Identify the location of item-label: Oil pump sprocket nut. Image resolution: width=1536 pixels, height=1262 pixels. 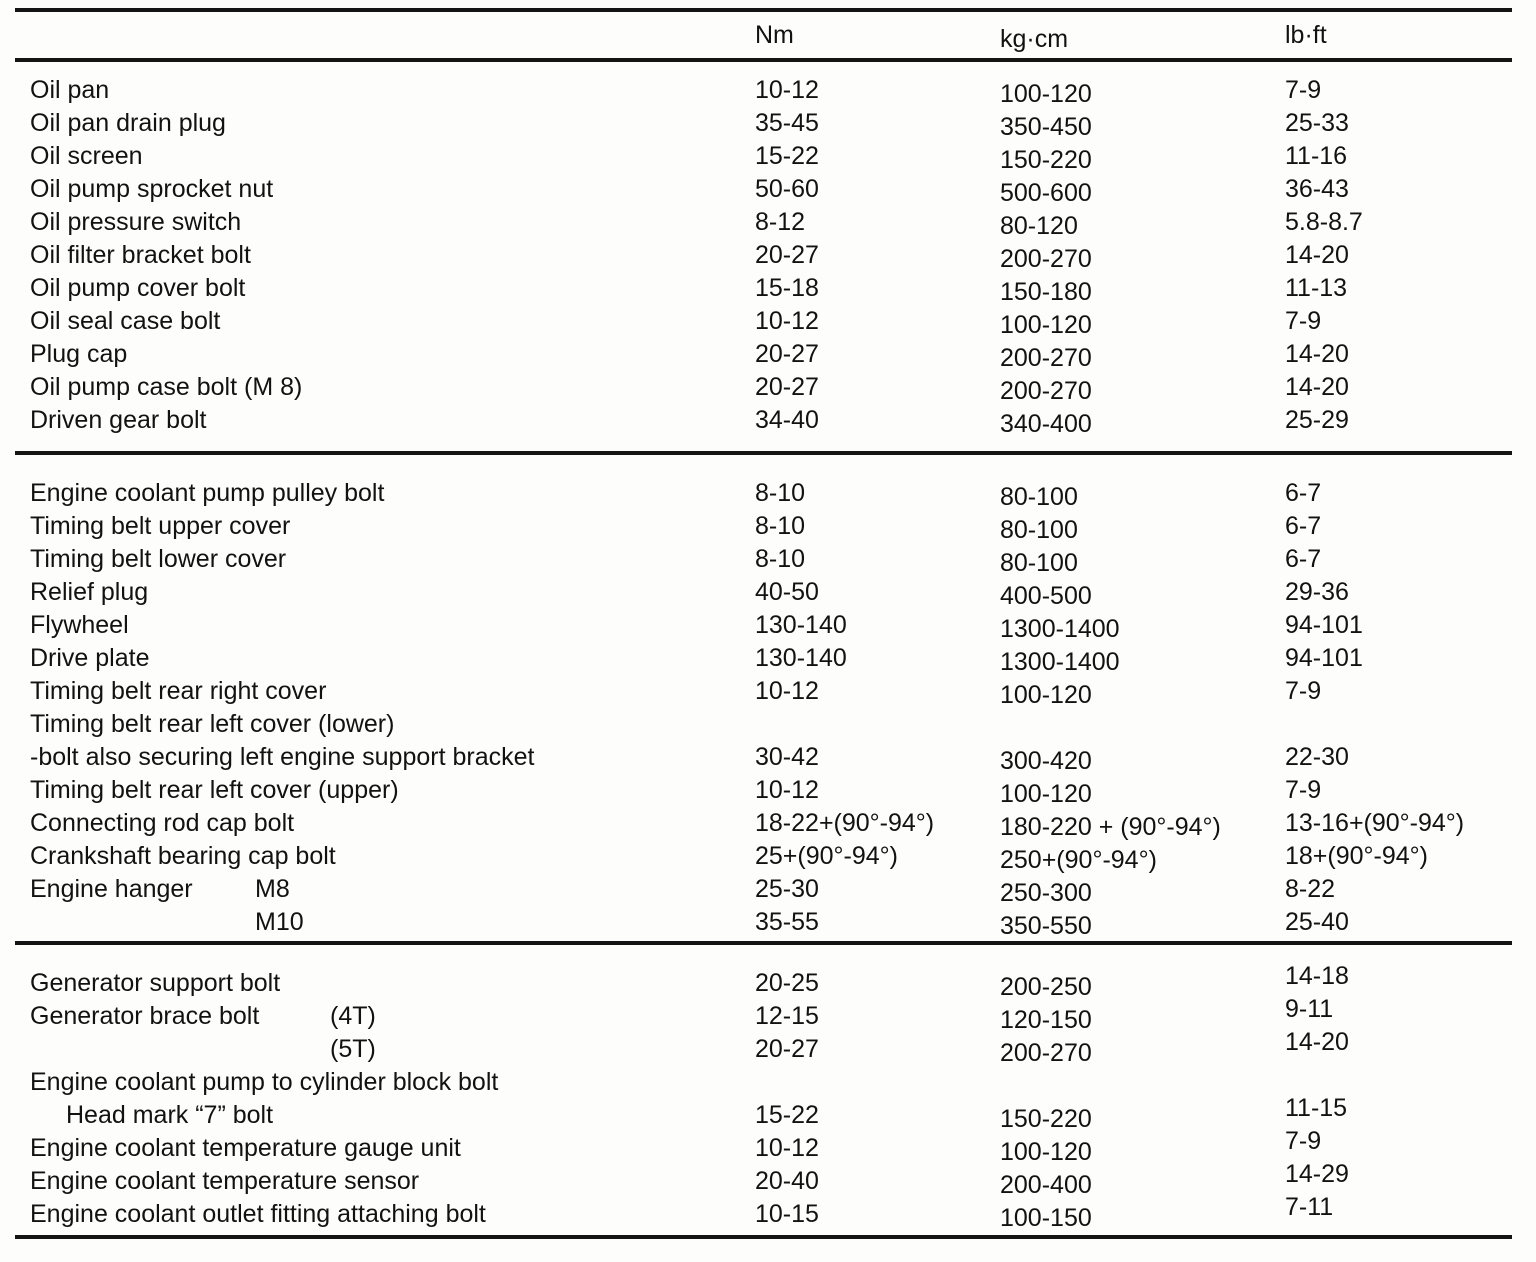
(152, 189).